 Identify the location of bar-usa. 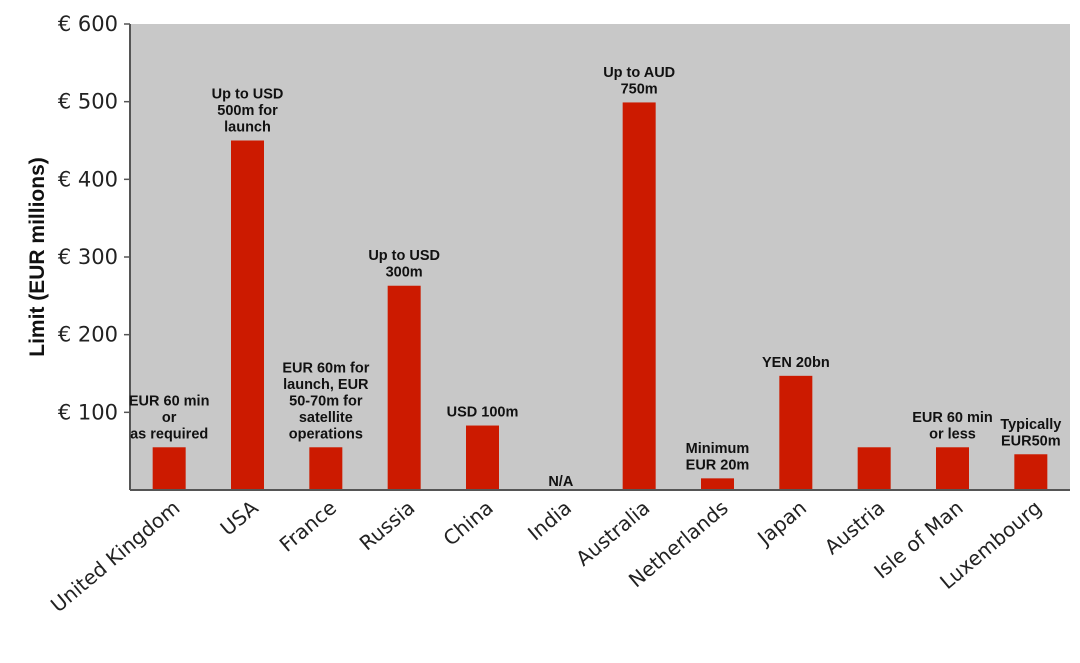
(247, 315).